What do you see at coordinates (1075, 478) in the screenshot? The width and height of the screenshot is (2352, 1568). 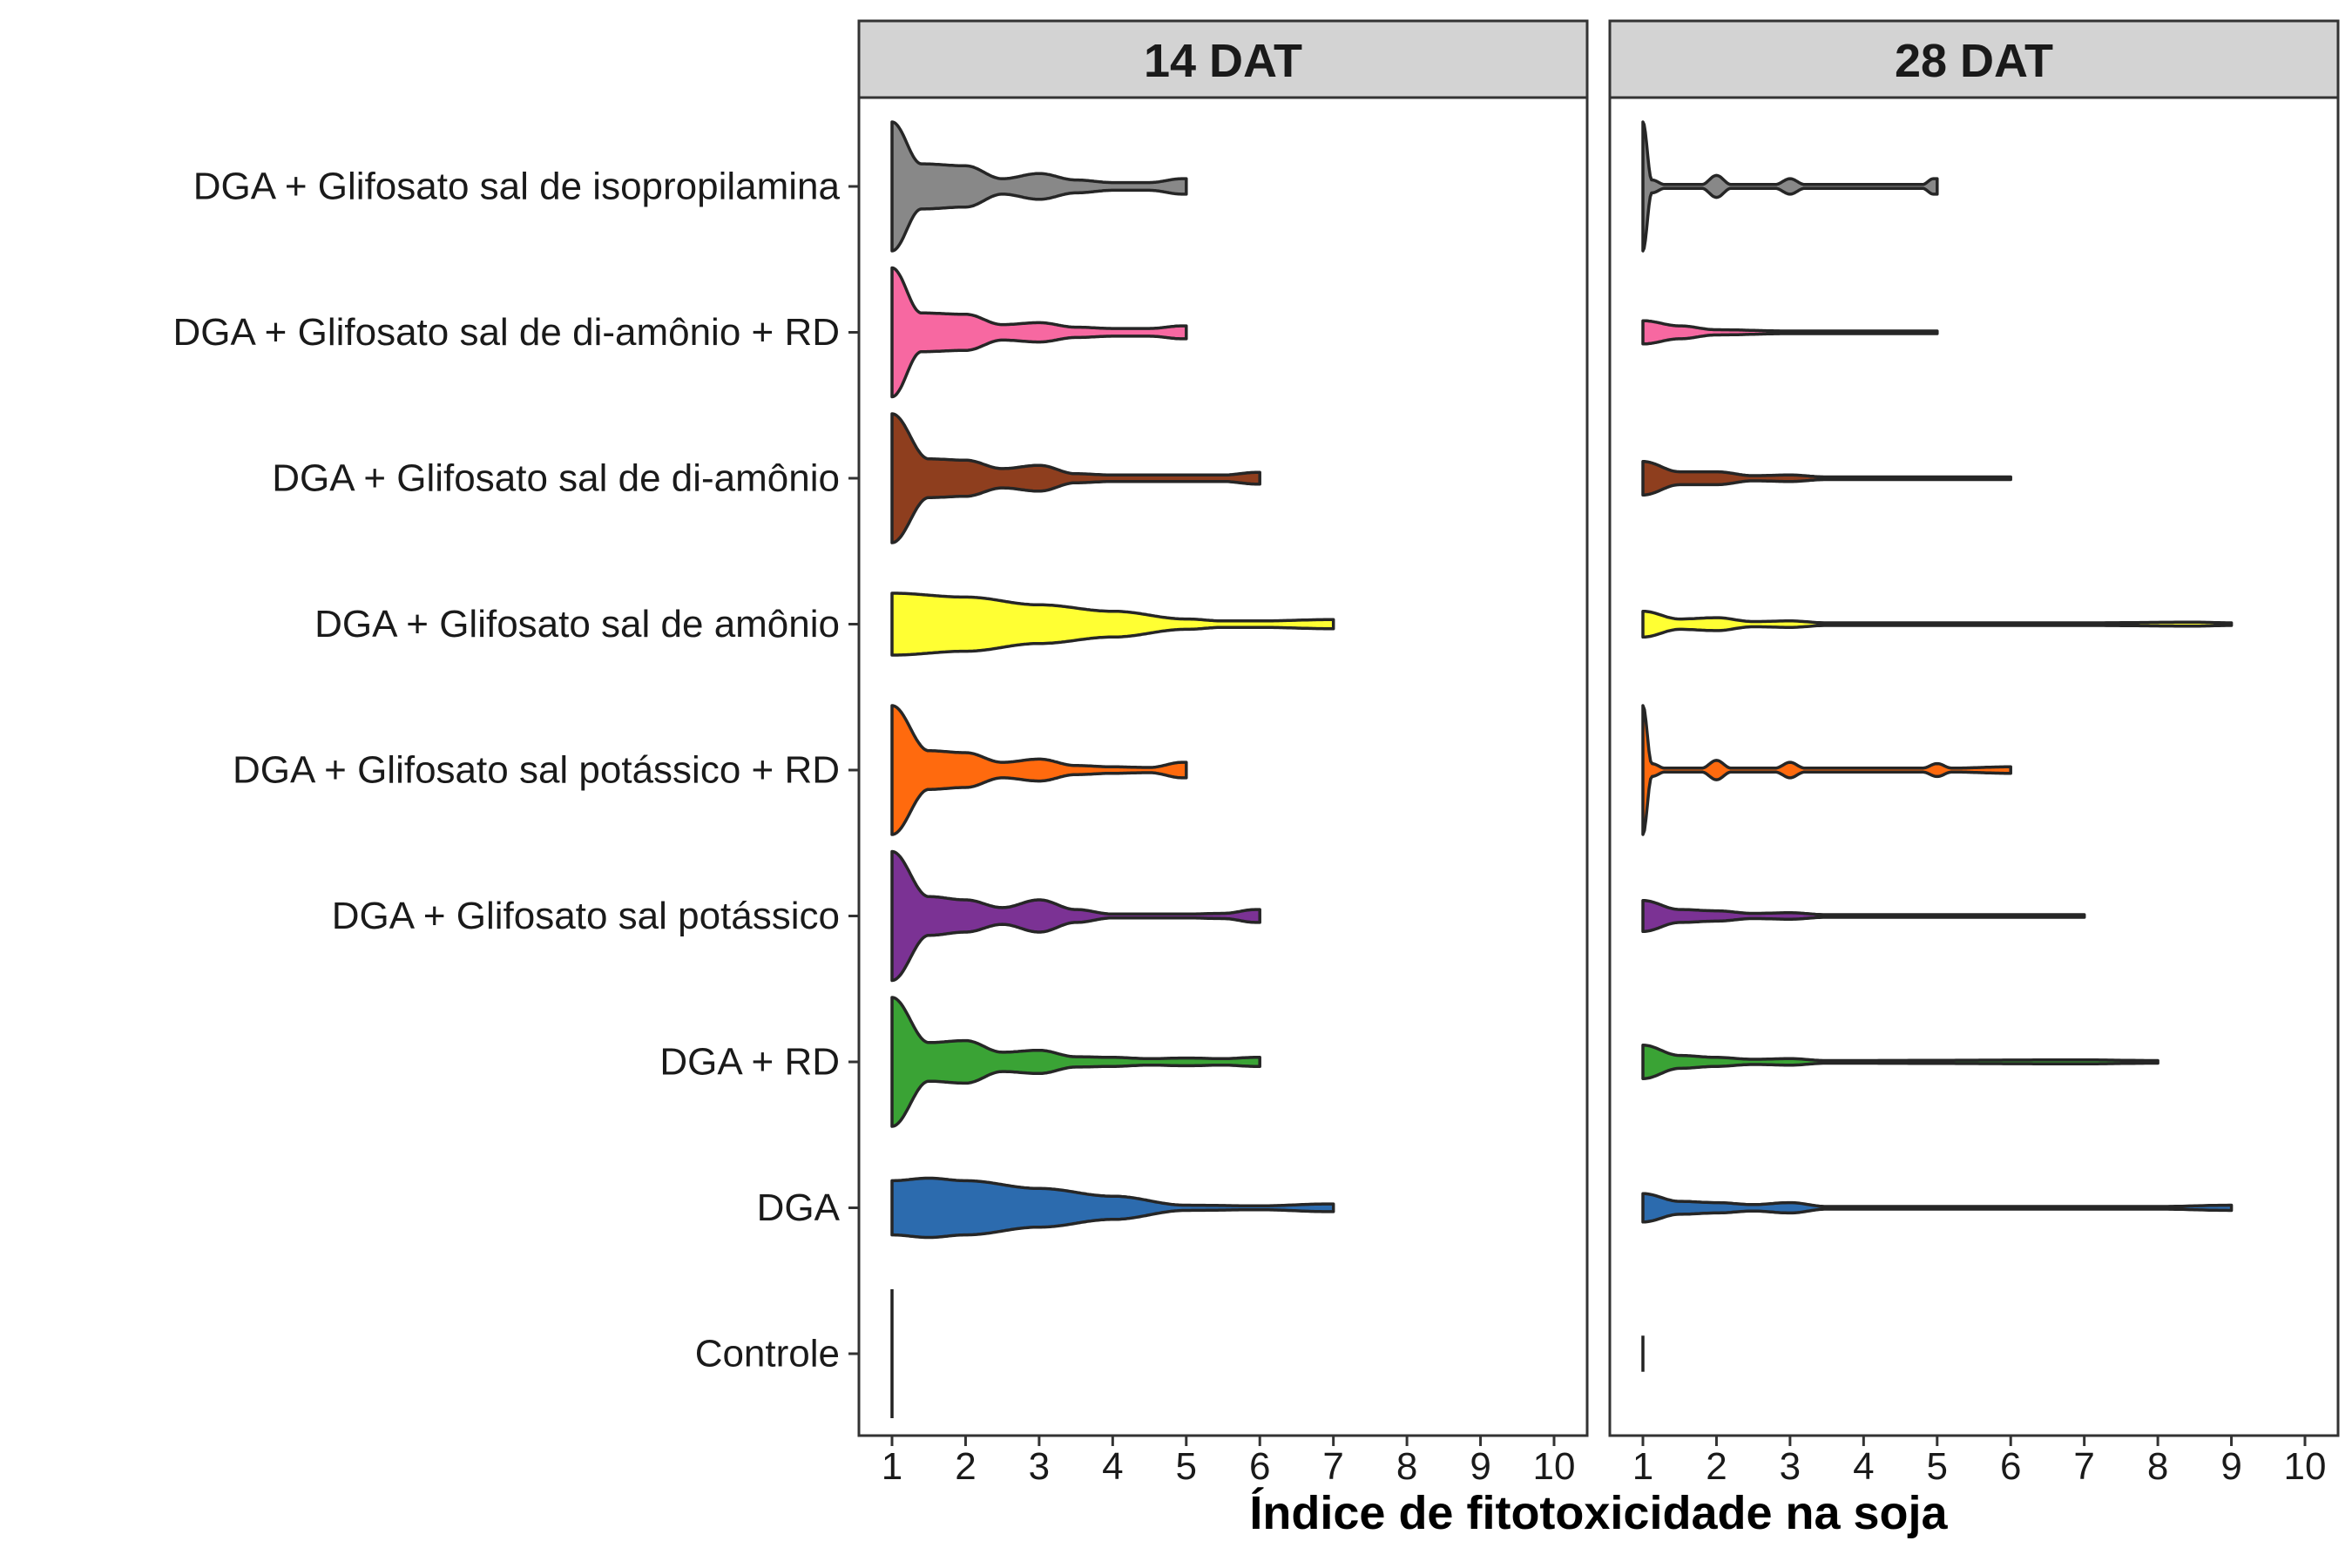 I see `violin-14-dat-dga-glifosato-sal-de-di-am-nio` at bounding box center [1075, 478].